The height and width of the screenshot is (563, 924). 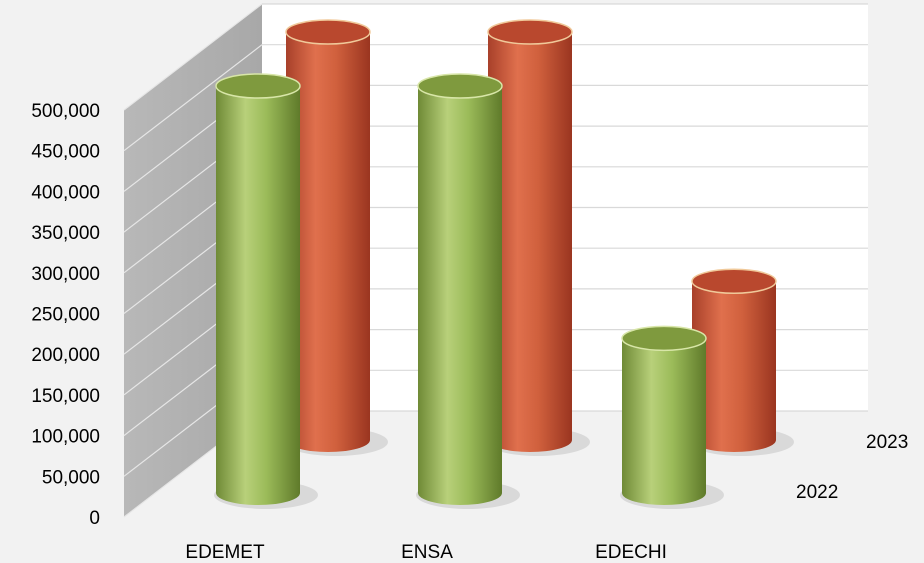 I want to click on bar-2023-edemet, so click(x=336, y=237).